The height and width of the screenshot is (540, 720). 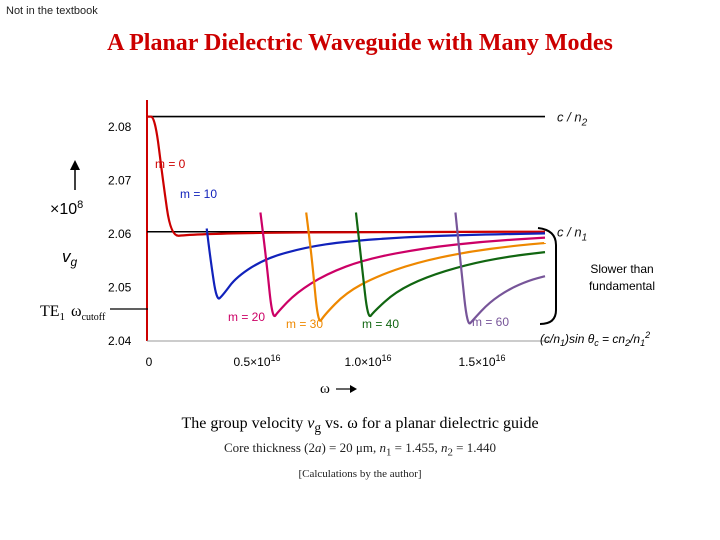 I want to click on reference-label-1: c / n1, so click(x=572, y=234).